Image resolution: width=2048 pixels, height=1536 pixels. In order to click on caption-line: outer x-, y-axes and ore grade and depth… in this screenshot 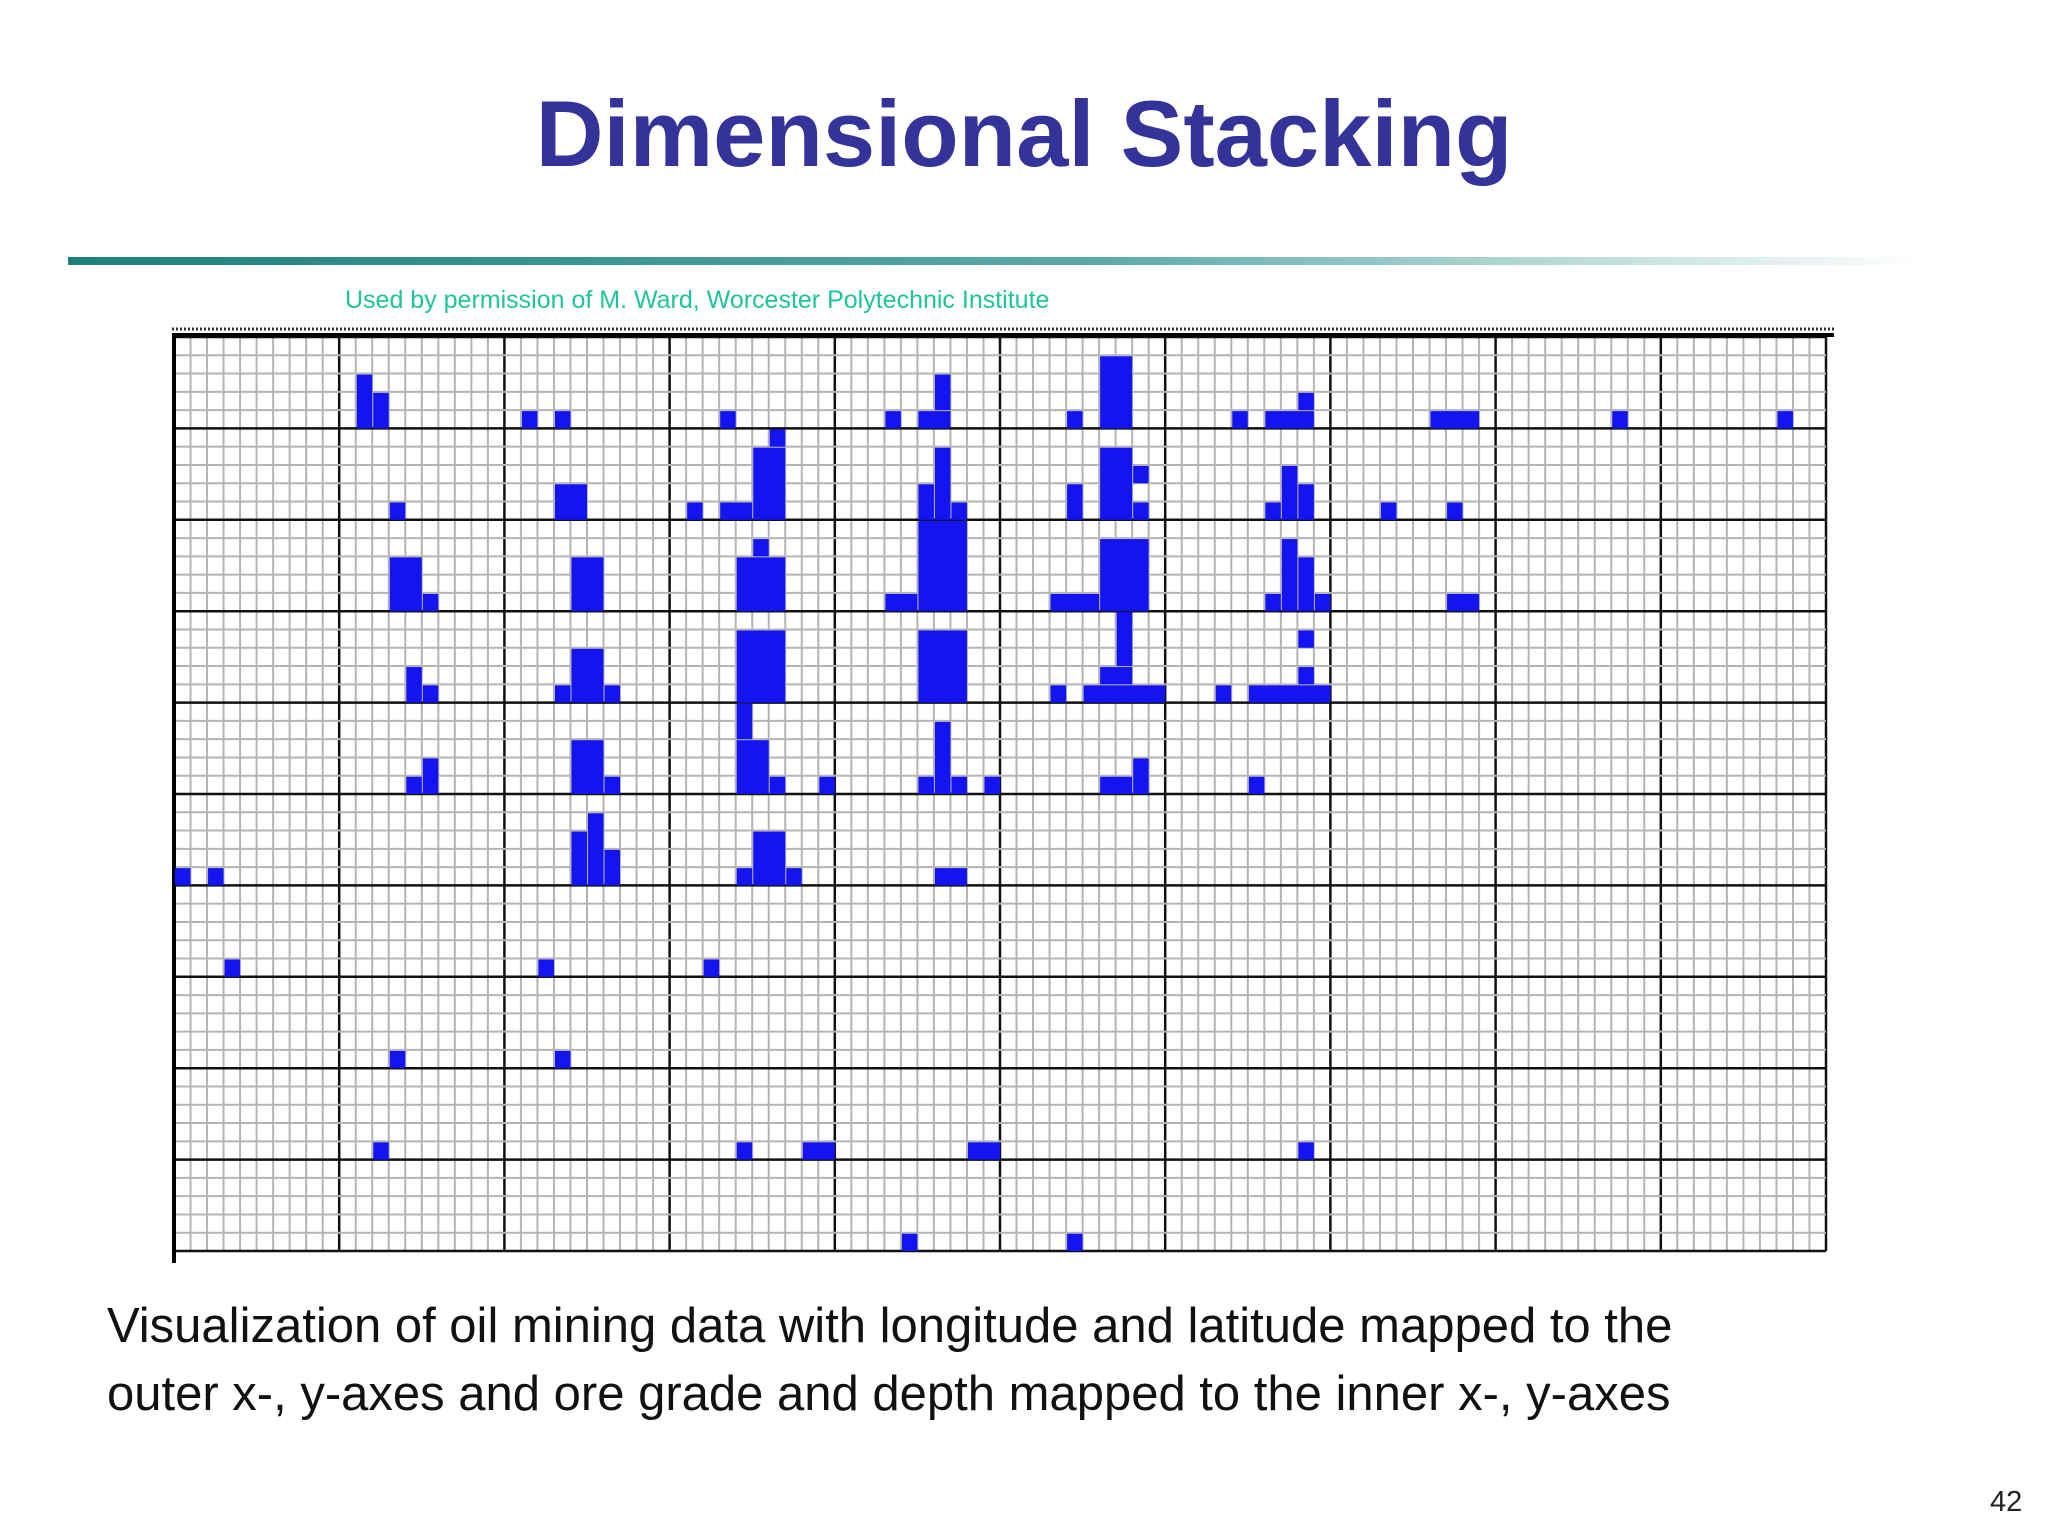, I will do `click(889, 1394)`.